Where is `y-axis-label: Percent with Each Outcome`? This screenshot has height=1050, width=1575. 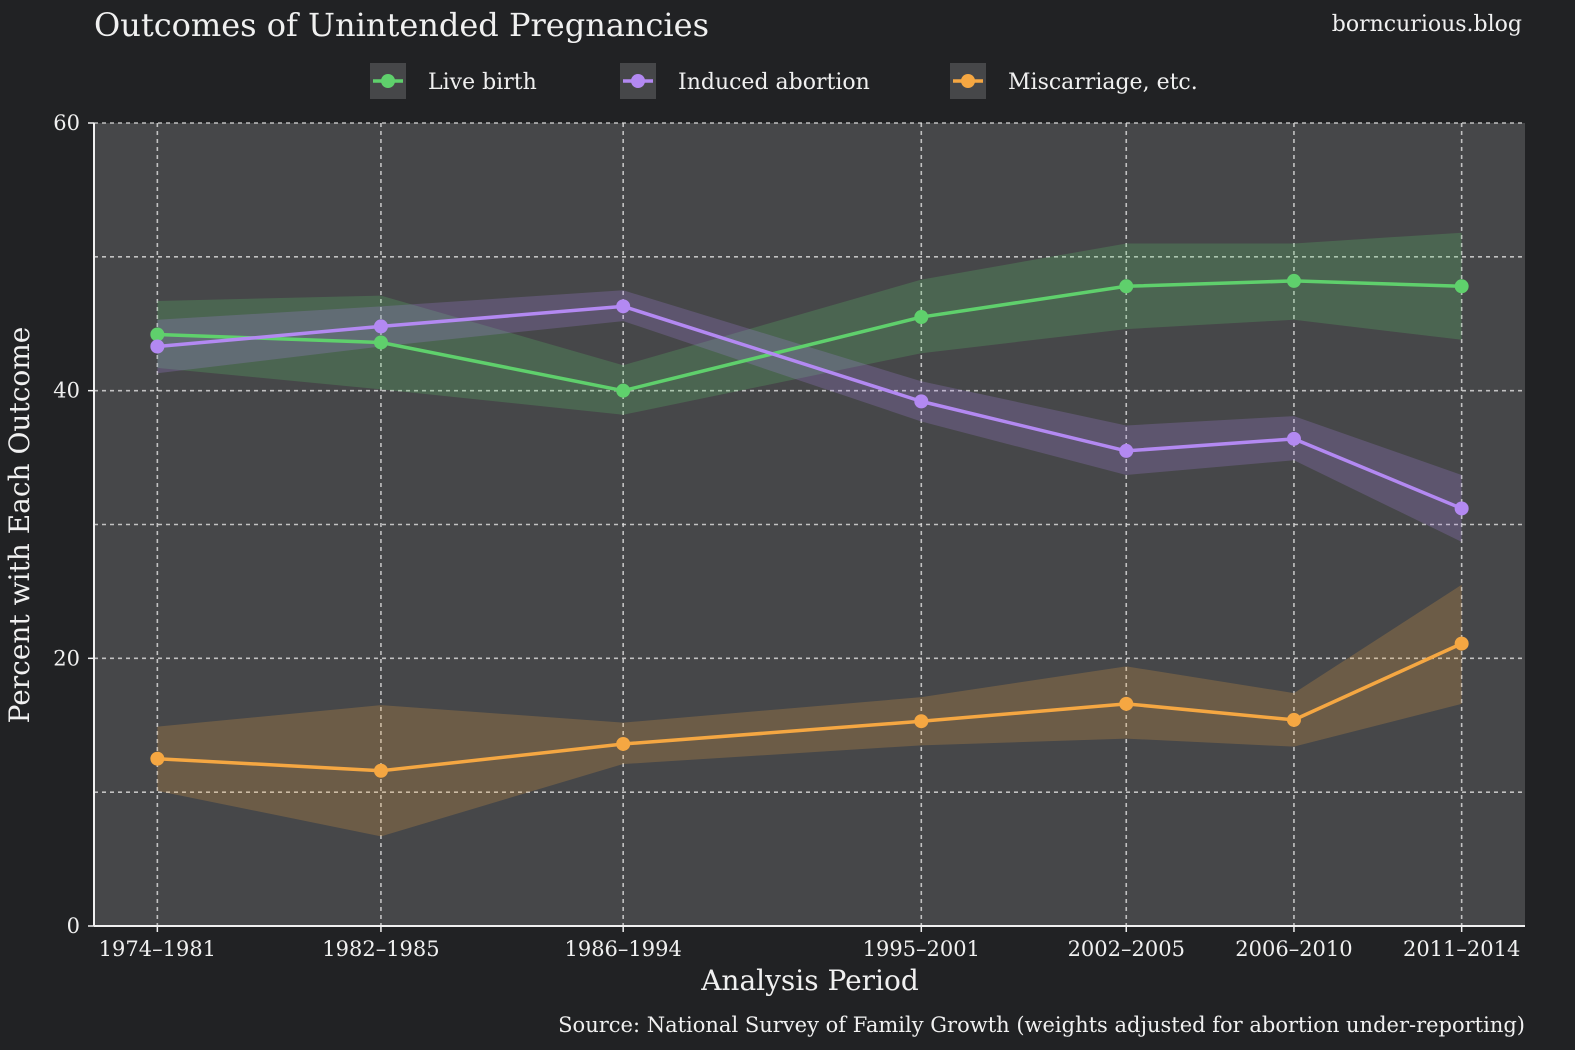 y-axis-label: Percent with Each Outcome is located at coordinates (19, 525).